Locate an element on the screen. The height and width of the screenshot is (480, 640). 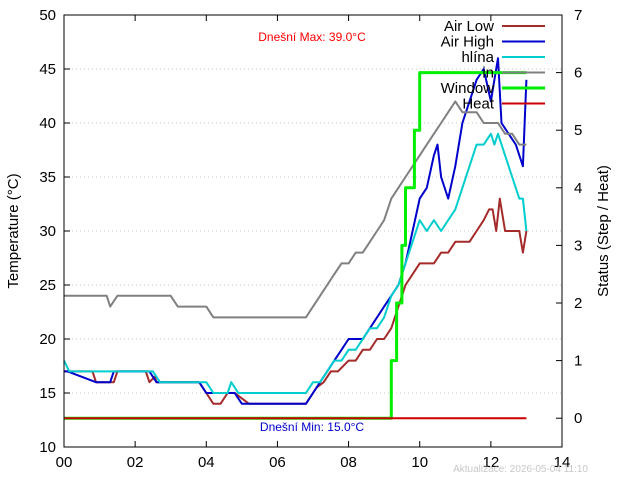
max-annotation: Dnešní Max: 39.0°C is located at coordinates (312, 37).